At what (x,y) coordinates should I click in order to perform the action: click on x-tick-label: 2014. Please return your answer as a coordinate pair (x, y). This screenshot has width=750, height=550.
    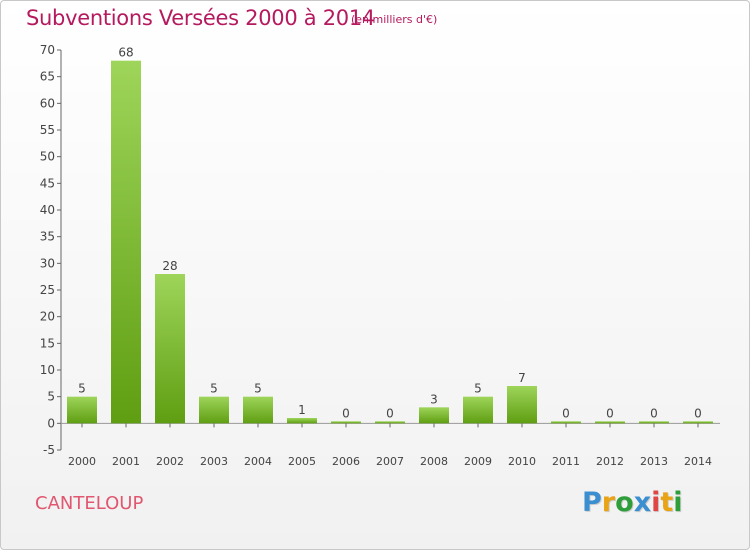
    Looking at the image, I should click on (698, 461).